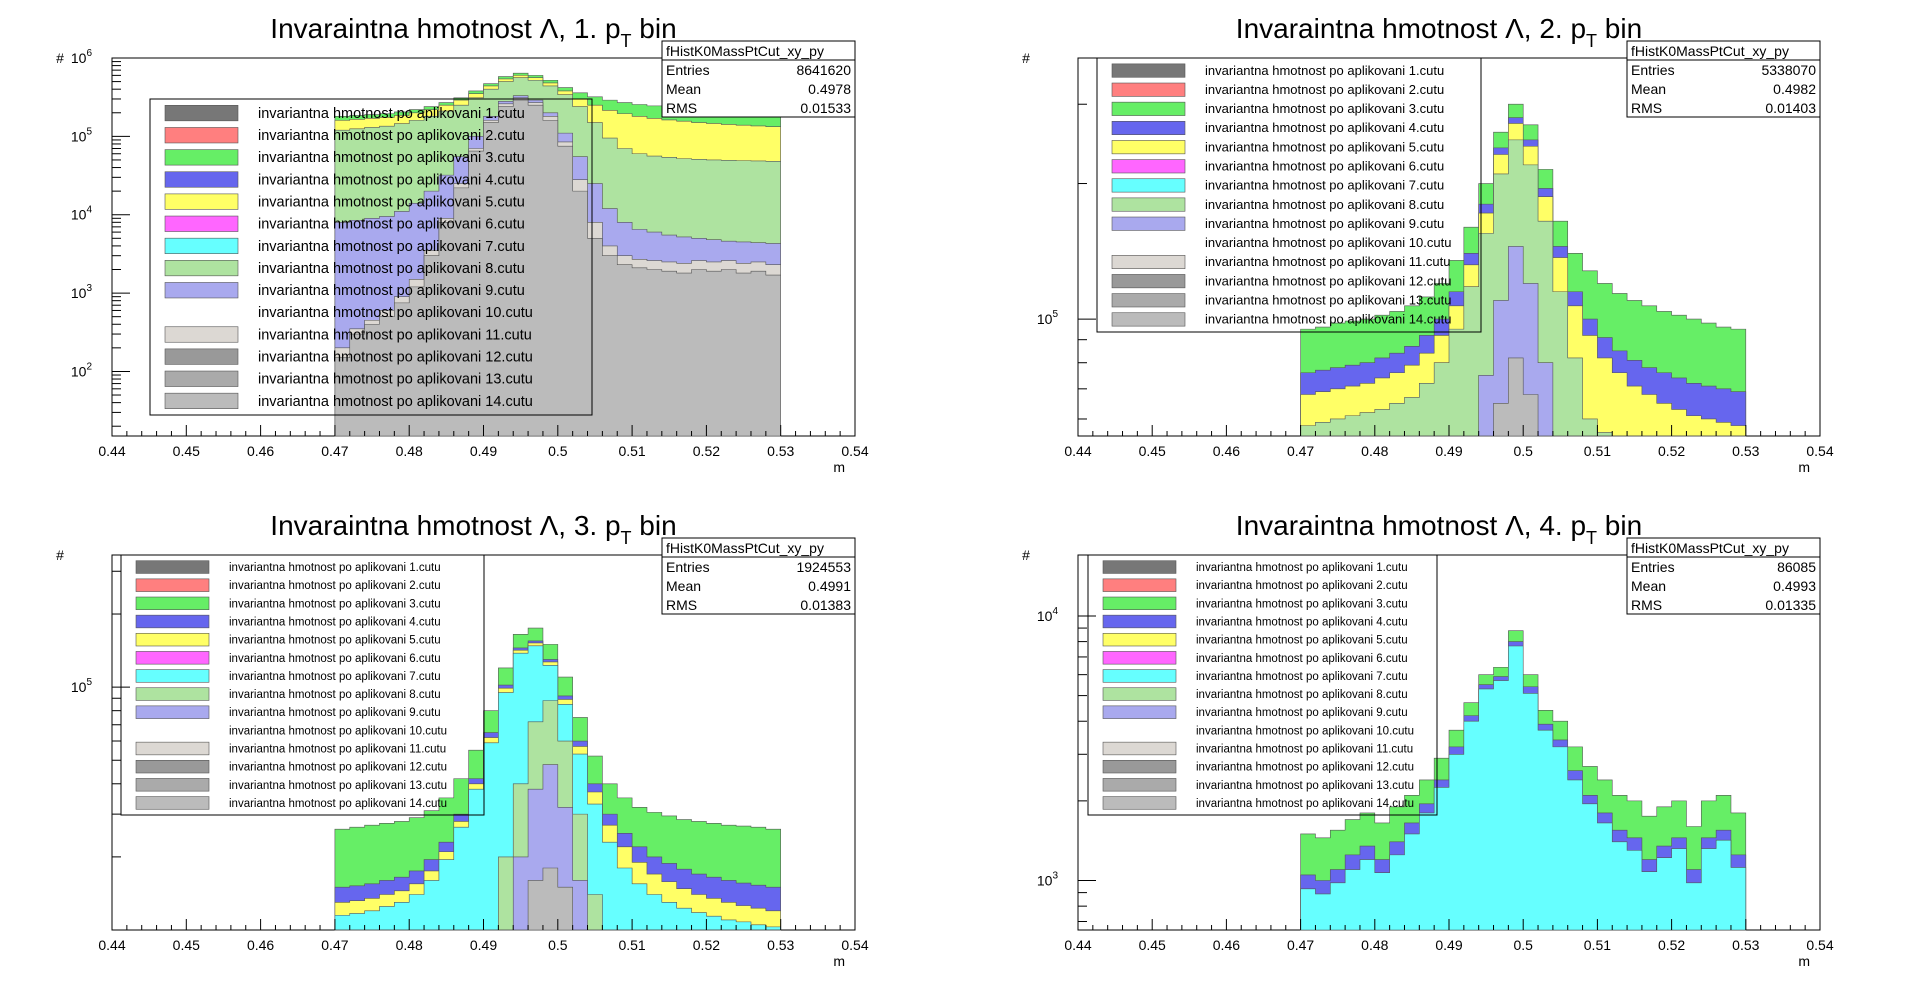 The width and height of the screenshot is (1918, 990). What do you see at coordinates (1077, 451) in the screenshot?
I see `x-tick-label: 0.44` at bounding box center [1077, 451].